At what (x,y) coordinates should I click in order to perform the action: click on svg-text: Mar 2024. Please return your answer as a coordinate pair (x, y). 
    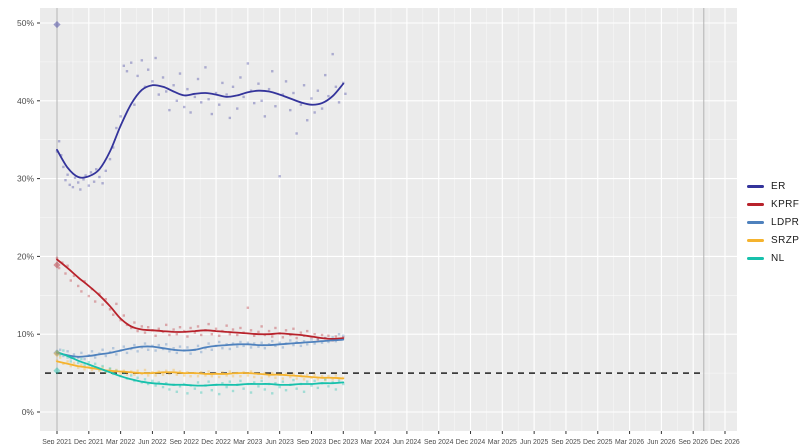
    Looking at the image, I should click on (375, 441).